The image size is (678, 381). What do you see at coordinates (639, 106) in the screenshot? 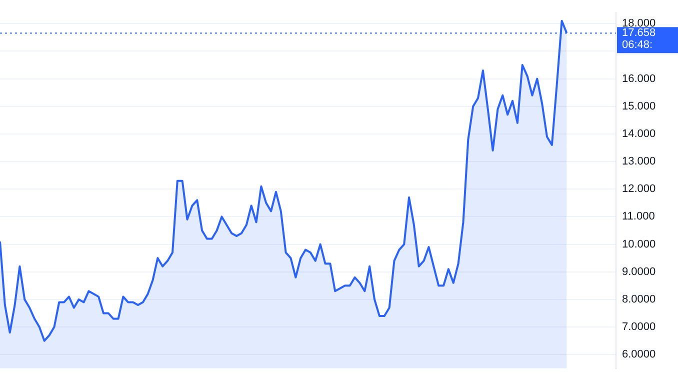
I see `y-tick-label: 15.000` at bounding box center [639, 106].